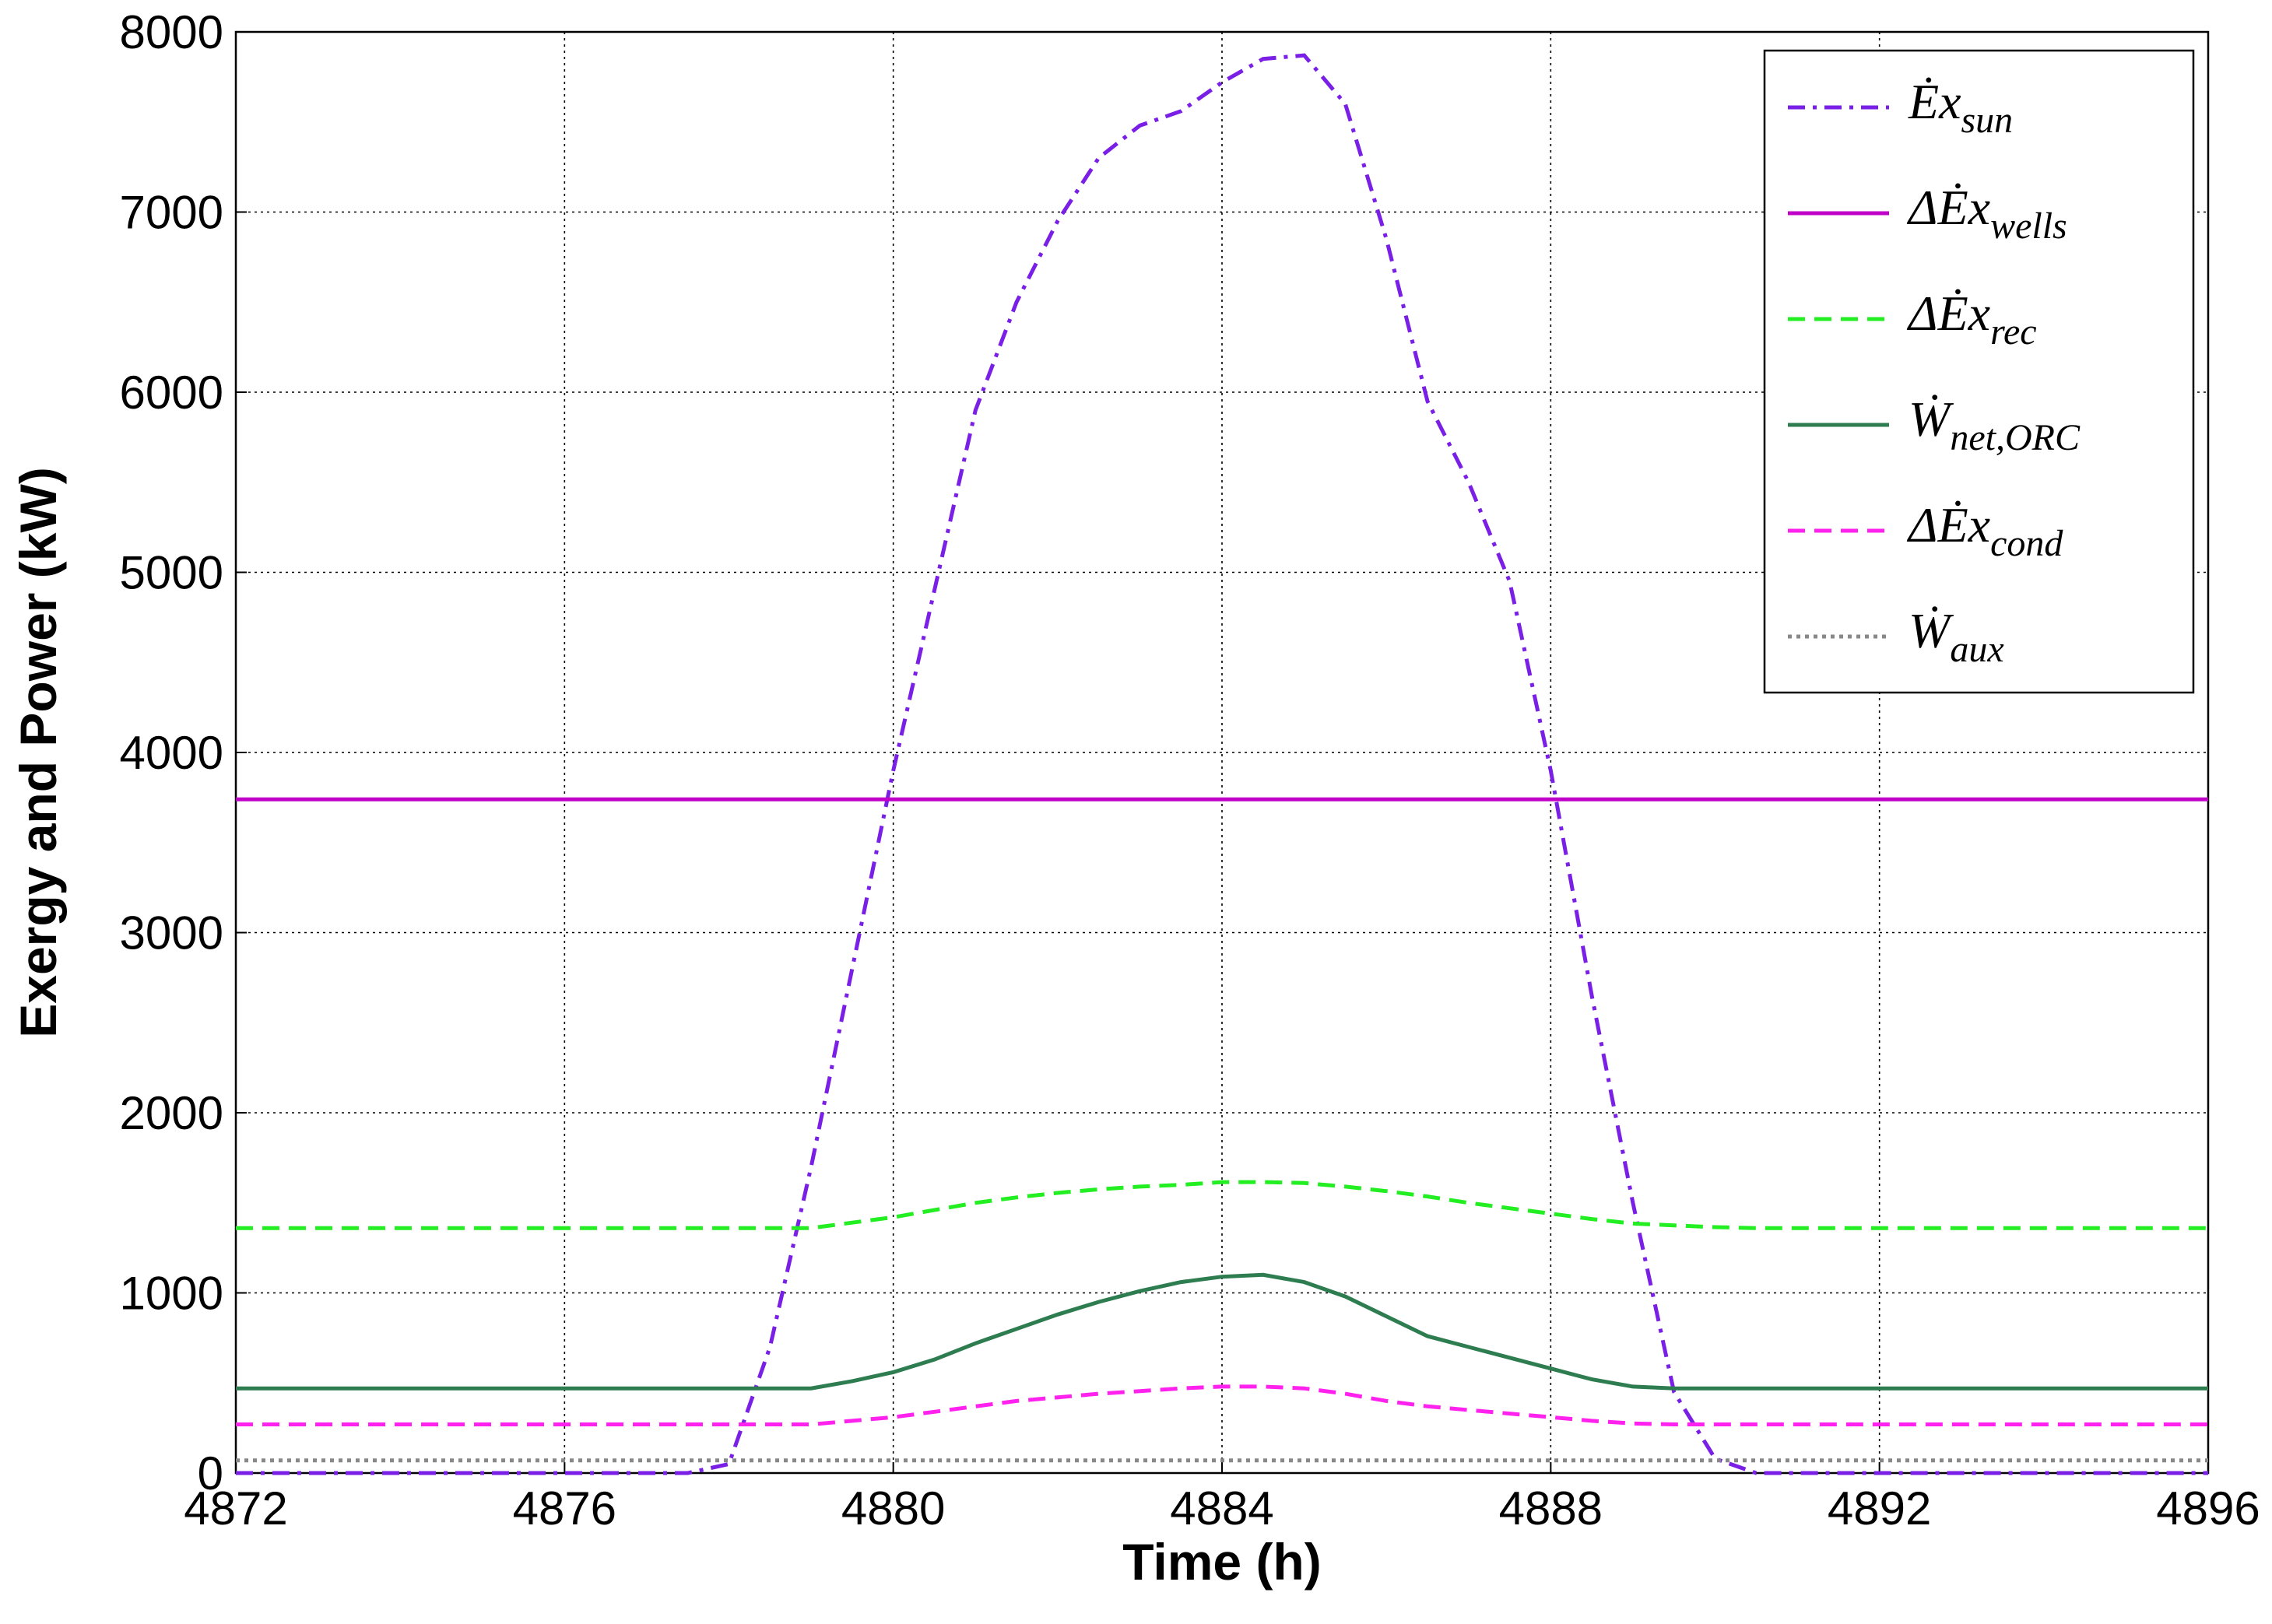 The image size is (2272, 1624). Describe the element at coordinates (1551, 1509) in the screenshot. I see `x-tick-label: 4888` at that location.